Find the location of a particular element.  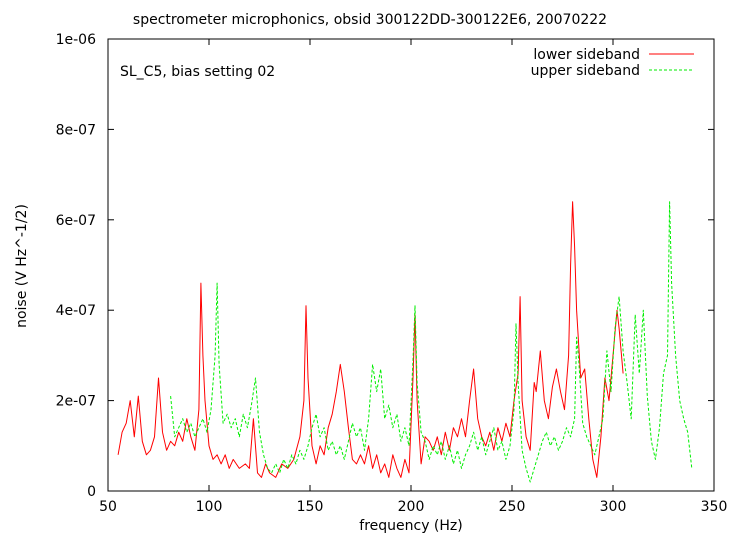

y-tick-label: 8e-07 is located at coordinates (76, 130).